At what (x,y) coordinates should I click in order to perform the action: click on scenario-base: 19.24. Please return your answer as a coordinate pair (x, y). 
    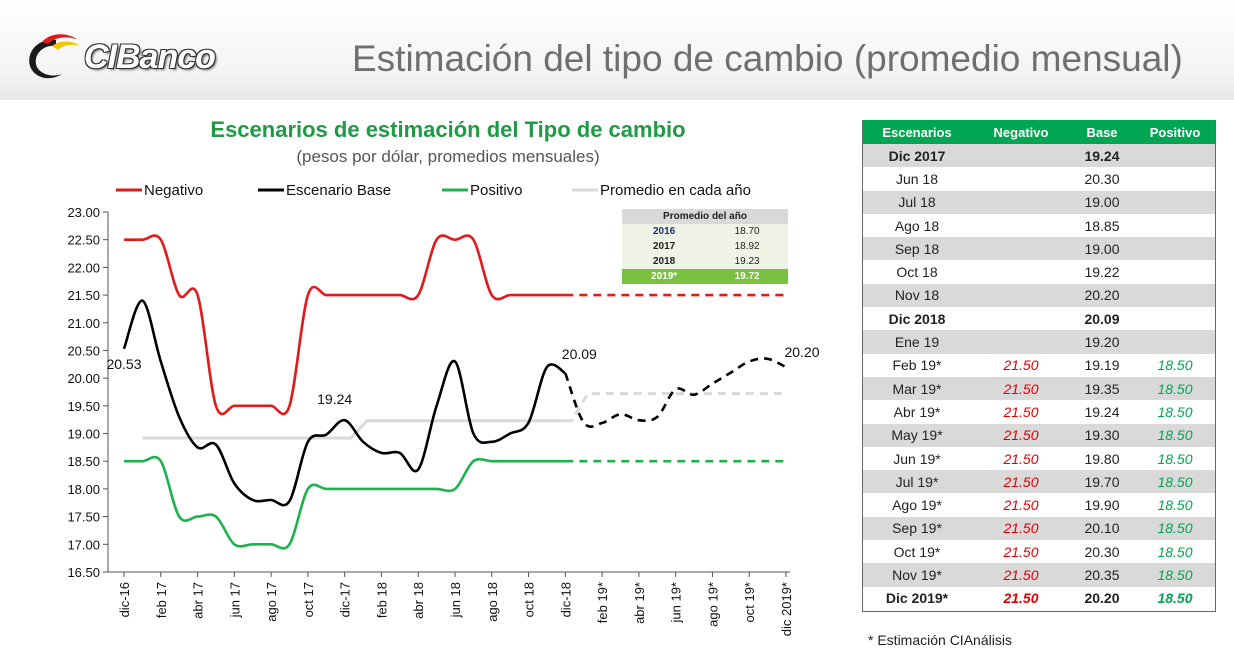
    Looking at the image, I should click on (1102, 156).